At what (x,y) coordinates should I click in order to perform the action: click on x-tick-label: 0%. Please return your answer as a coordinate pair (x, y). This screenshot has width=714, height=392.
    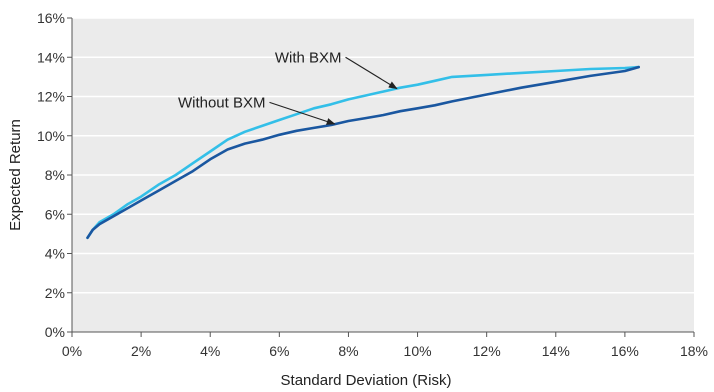
    Looking at the image, I should click on (72, 351).